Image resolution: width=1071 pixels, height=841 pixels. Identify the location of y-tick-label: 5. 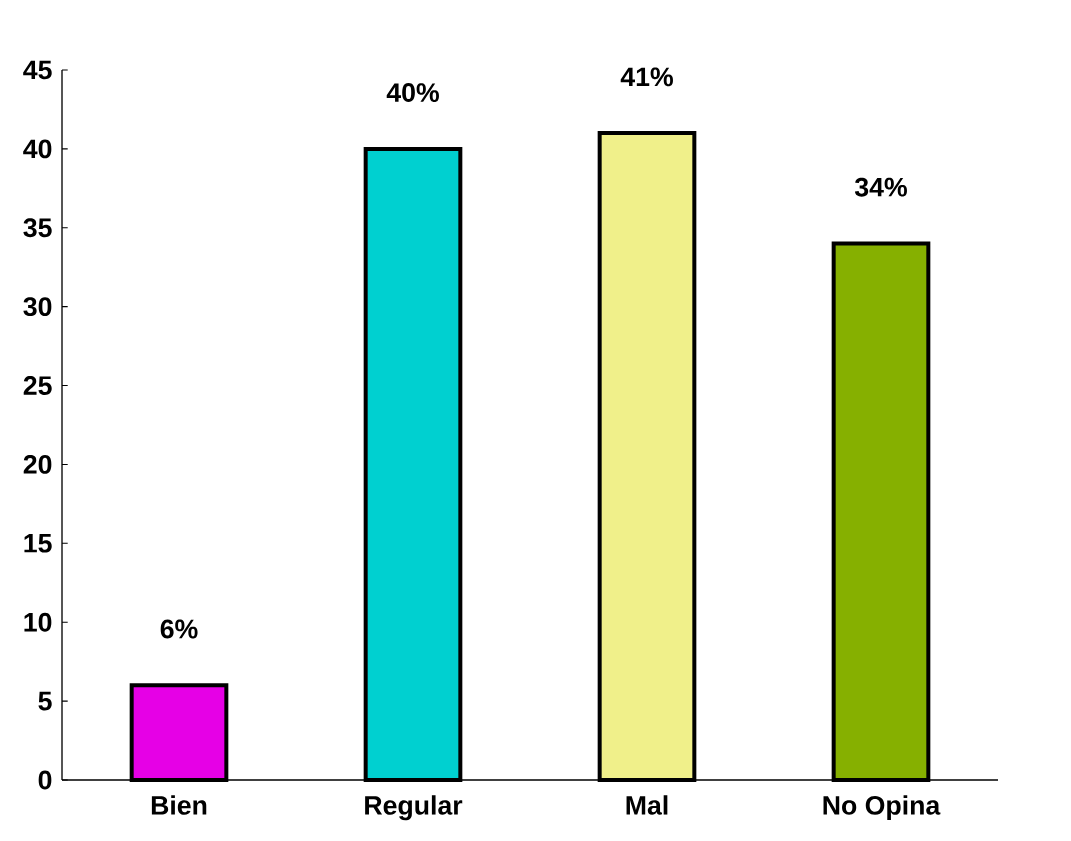
(45, 701).